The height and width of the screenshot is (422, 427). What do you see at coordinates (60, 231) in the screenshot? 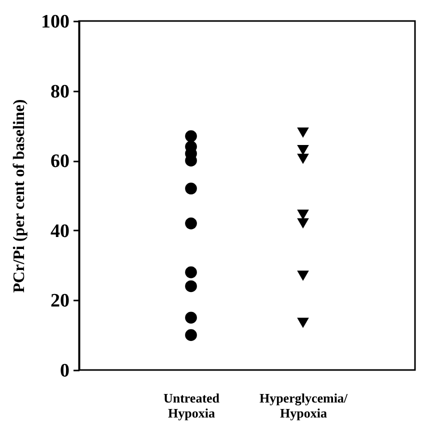
I see `y-tick-label: 40` at bounding box center [60, 231].